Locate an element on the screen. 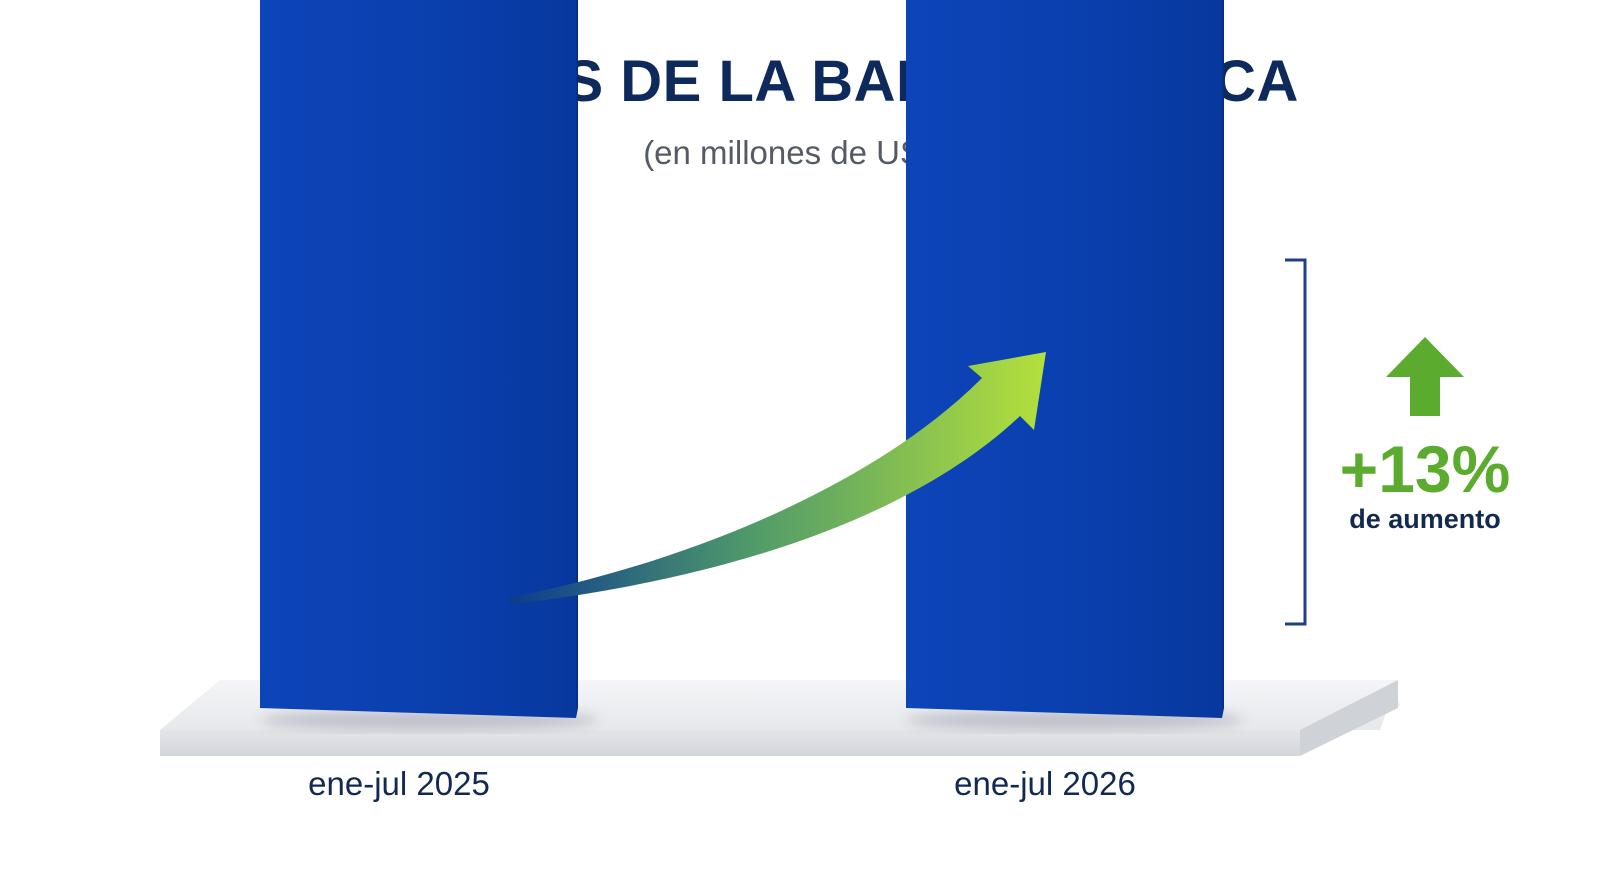 The width and height of the screenshot is (1600, 878). percent-change: +13% is located at coordinates (1425, 469).